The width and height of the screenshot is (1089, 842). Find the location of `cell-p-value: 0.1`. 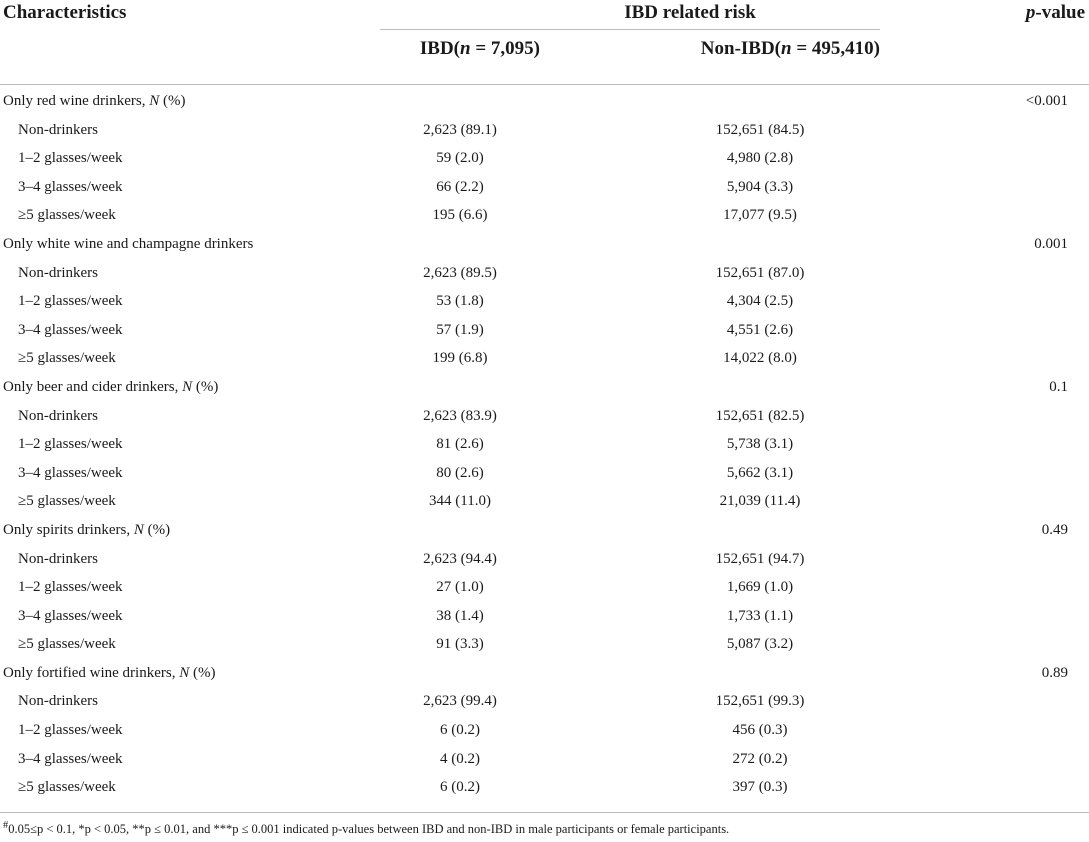

cell-p-value: 0.1 is located at coordinates (1058, 386).